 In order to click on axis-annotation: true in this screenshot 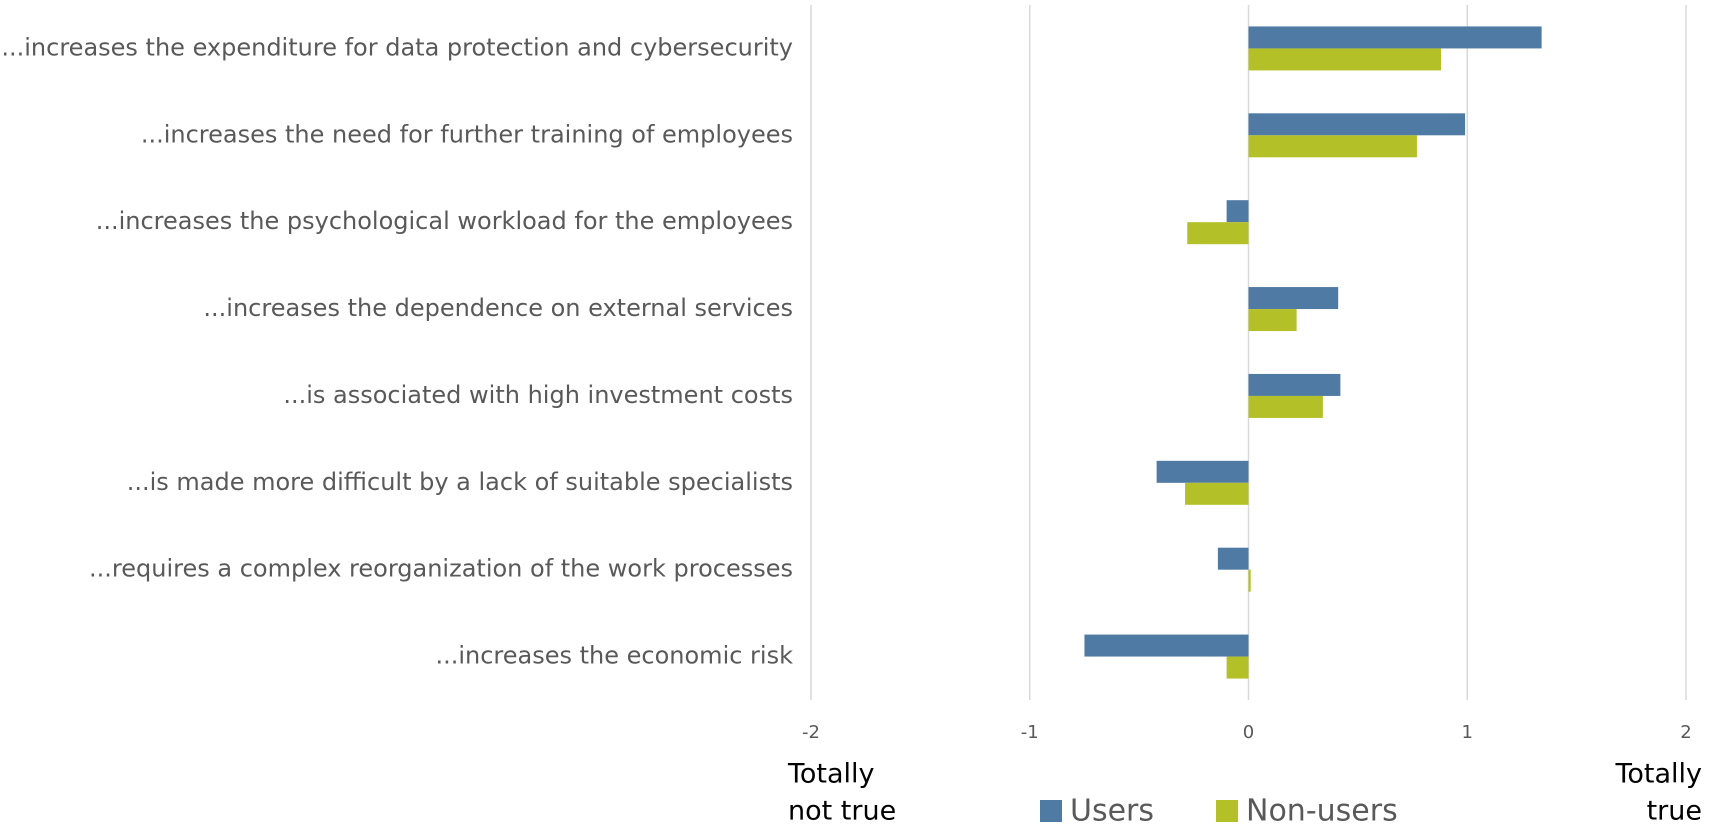, I will do `click(1674, 811)`.